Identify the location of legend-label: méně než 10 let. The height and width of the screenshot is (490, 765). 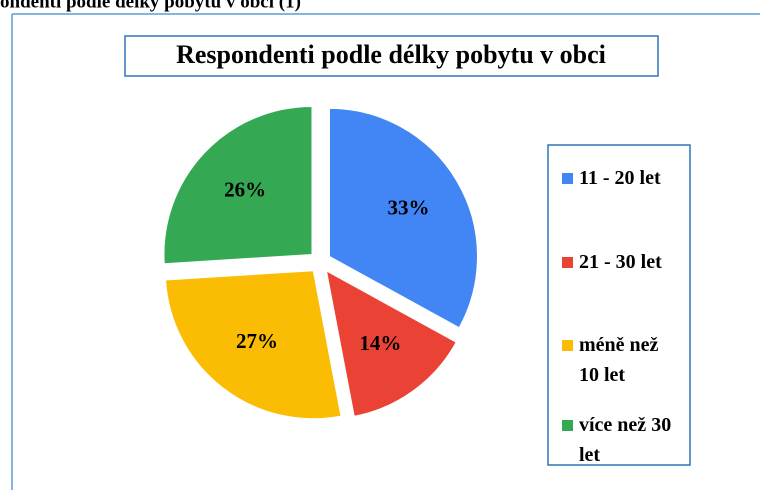
(619, 360).